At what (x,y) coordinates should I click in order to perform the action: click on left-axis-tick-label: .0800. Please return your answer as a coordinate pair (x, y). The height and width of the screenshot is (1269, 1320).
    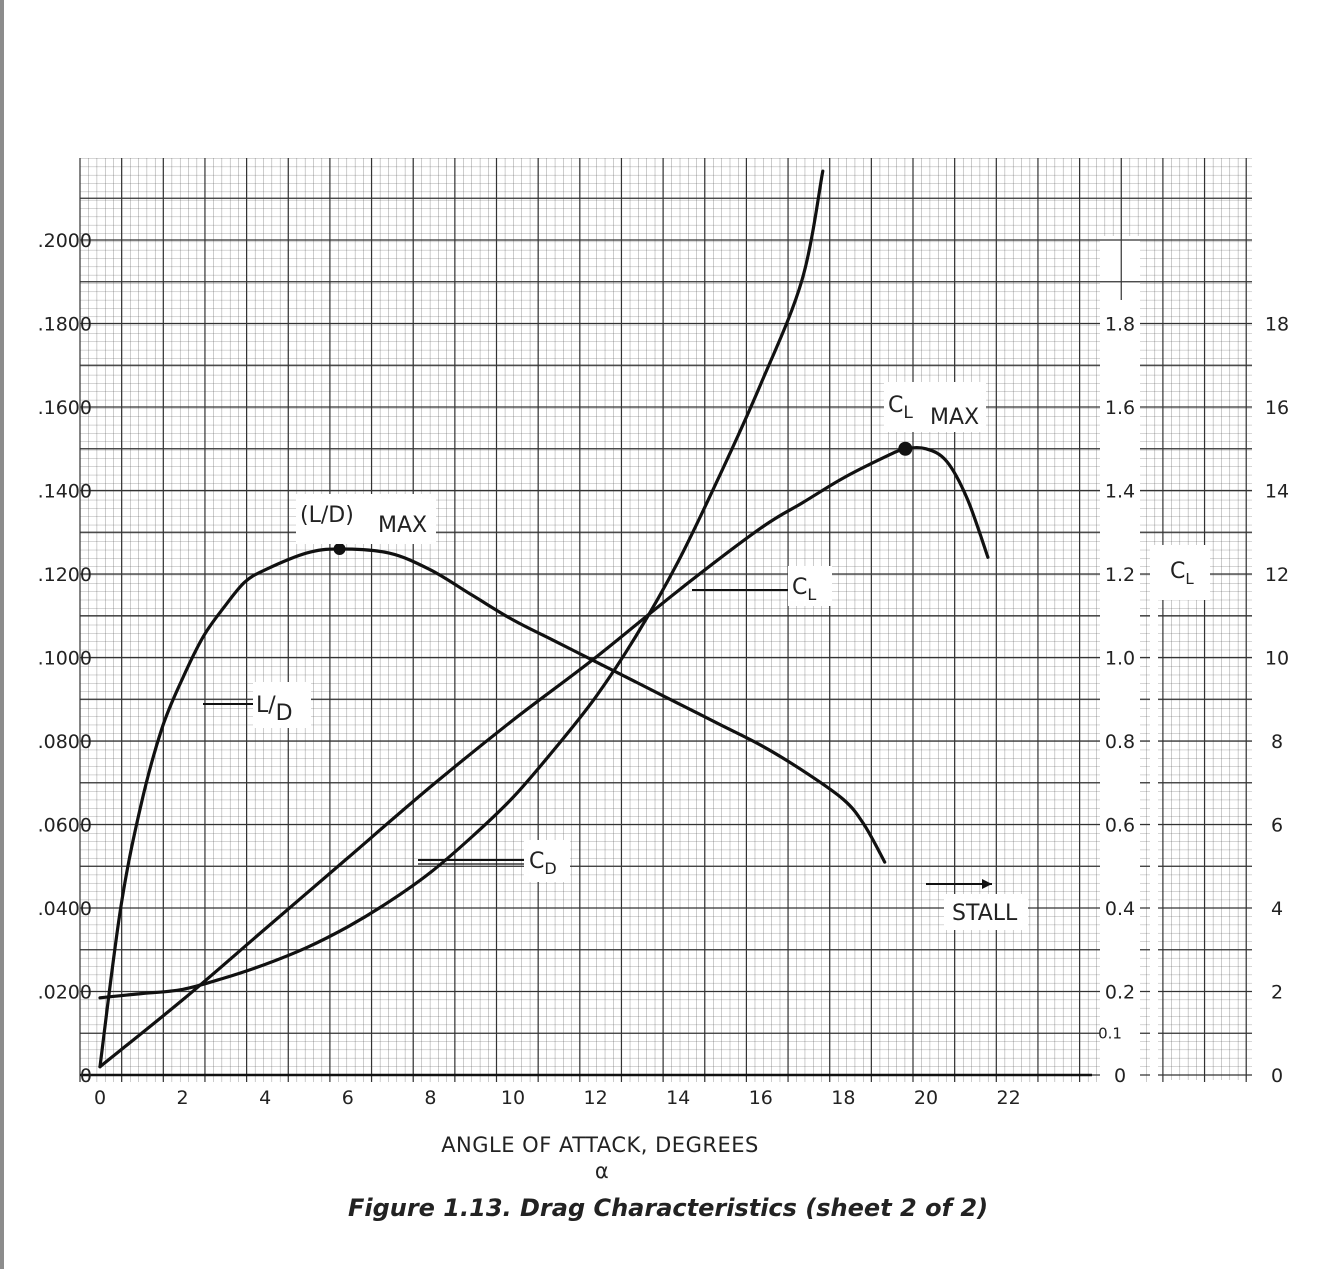
    Looking at the image, I should click on (65, 742).